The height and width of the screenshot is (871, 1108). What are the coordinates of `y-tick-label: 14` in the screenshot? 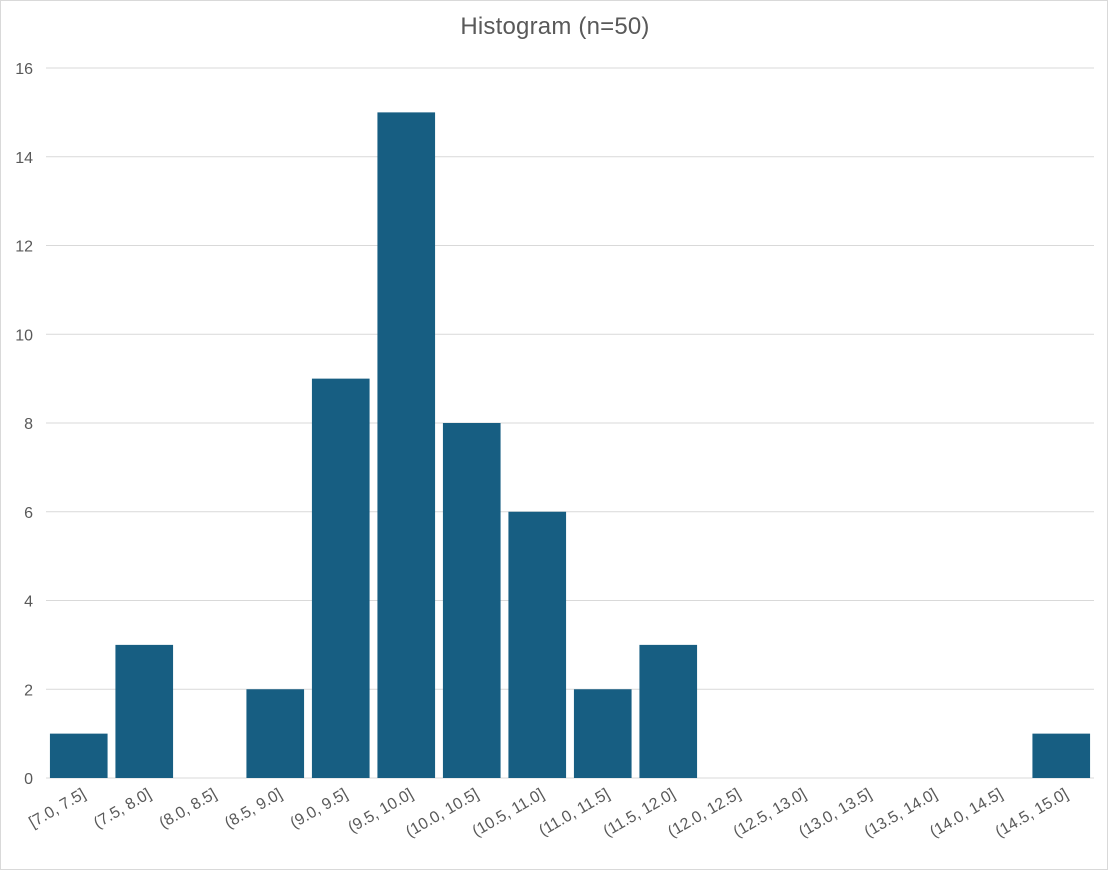 It's located at (24, 158).